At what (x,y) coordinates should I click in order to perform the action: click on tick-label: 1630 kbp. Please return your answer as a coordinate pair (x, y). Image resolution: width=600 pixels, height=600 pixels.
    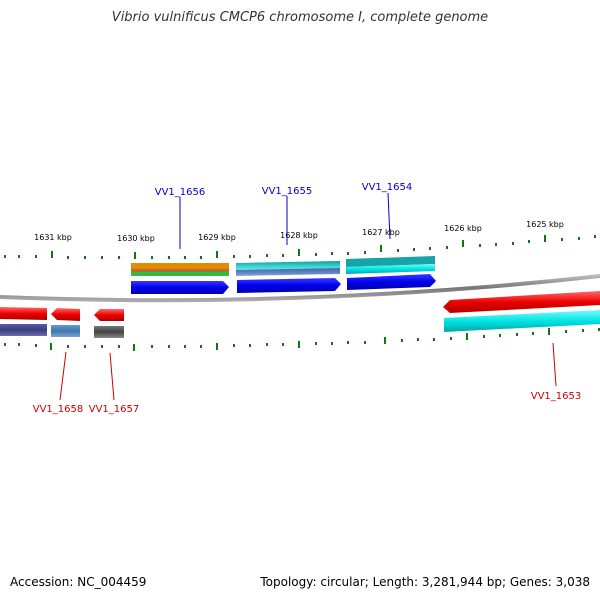
    Looking at the image, I should click on (136, 238).